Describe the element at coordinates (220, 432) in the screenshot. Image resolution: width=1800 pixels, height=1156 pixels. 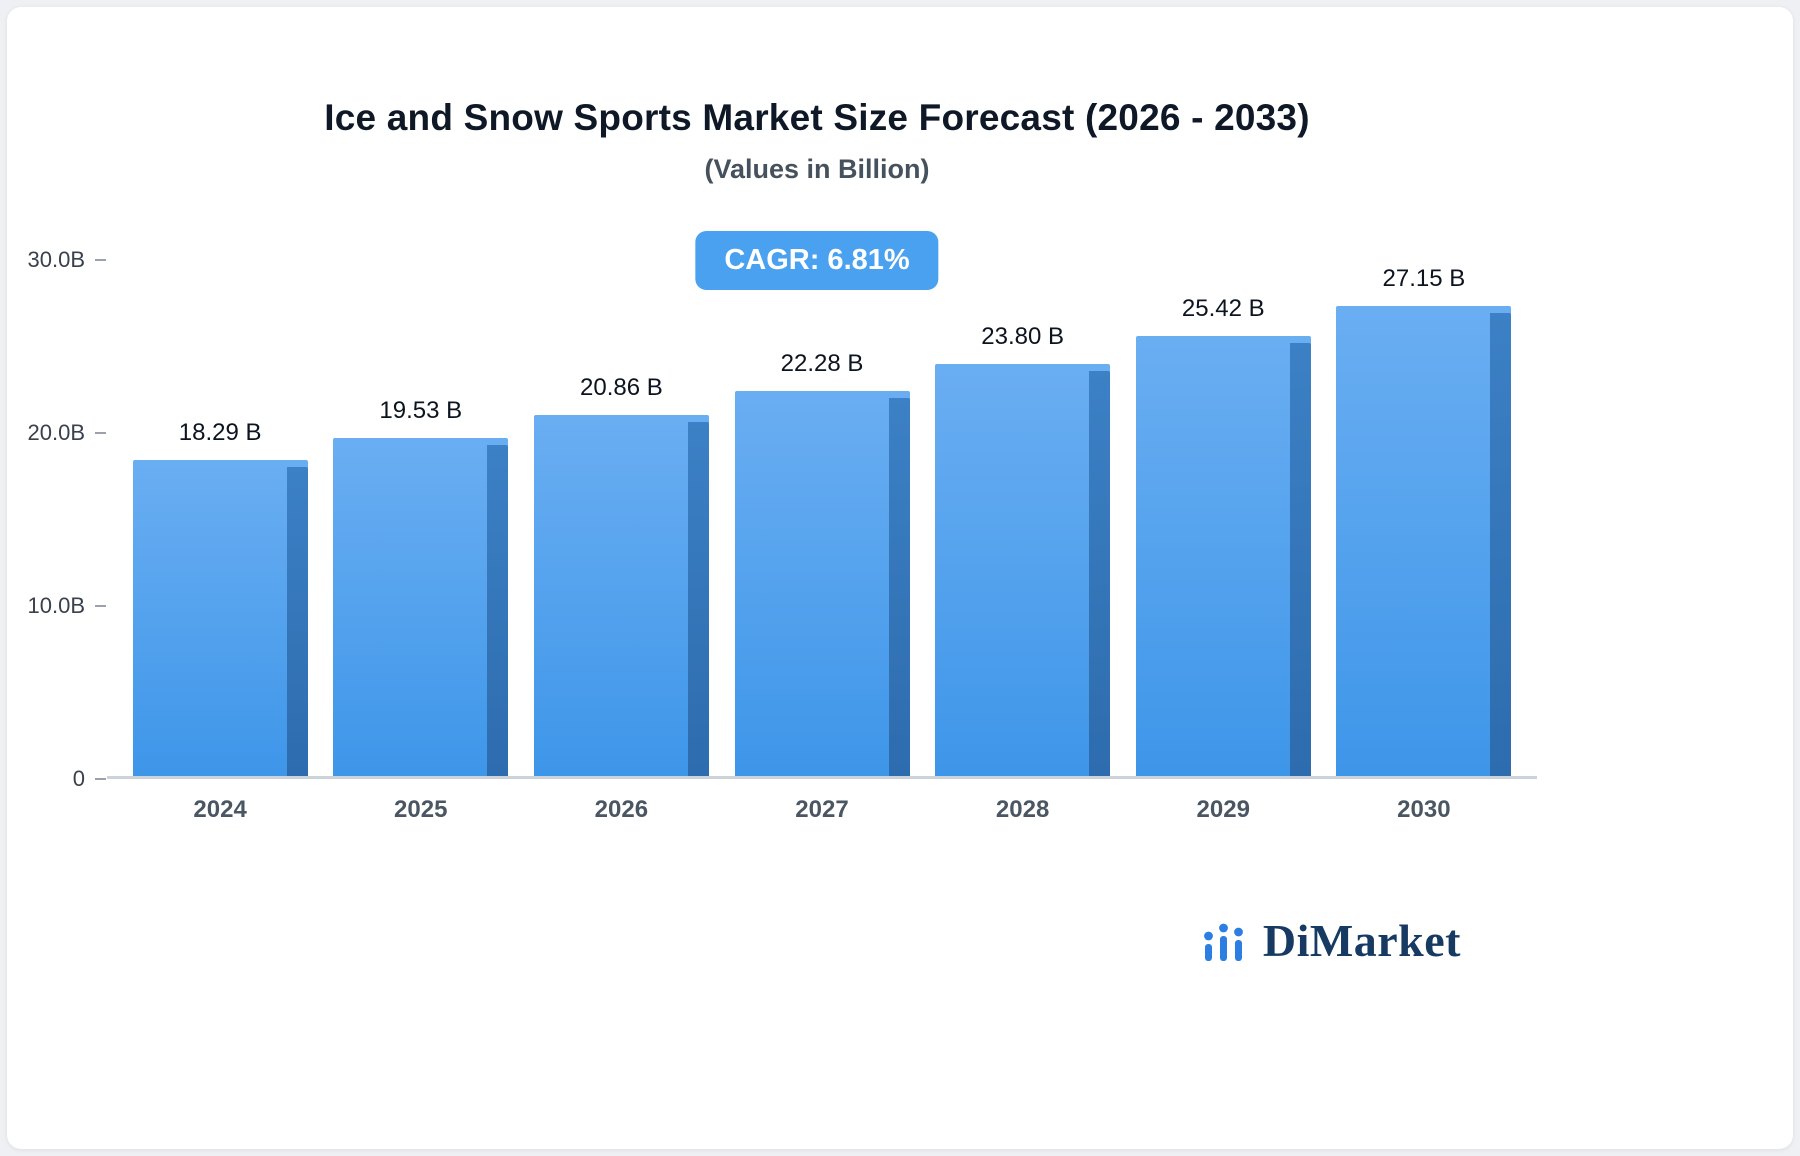
I see `bar-value-label: 18.29 B` at that location.